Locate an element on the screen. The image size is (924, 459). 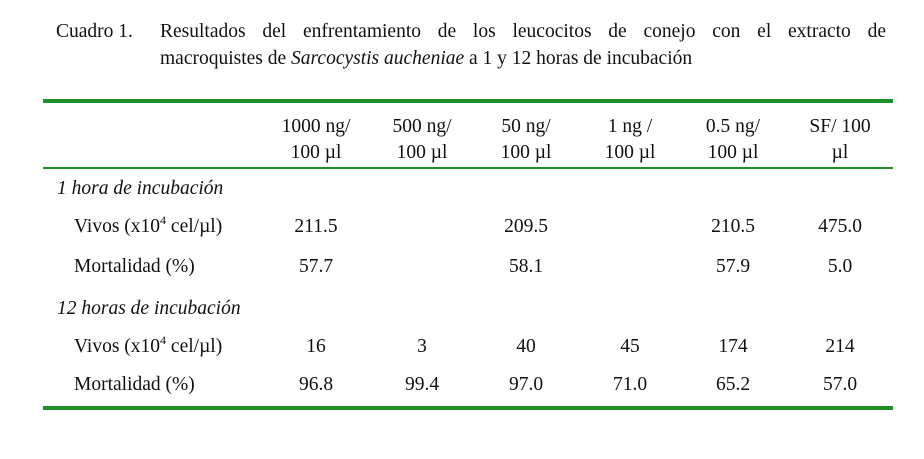
column-header-line-2: µl is located at coordinates (840, 152).